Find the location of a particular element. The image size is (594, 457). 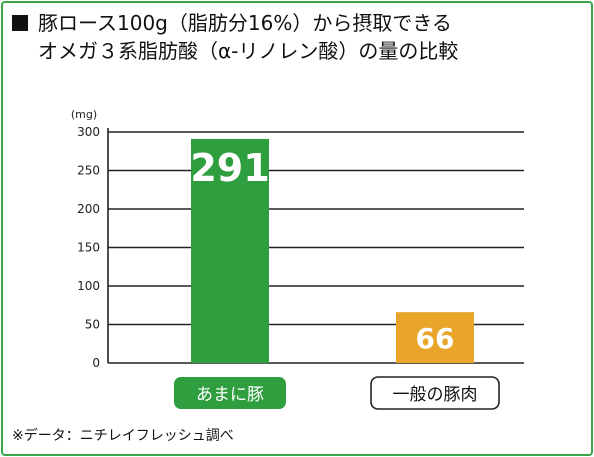

bar-value-label: 291 is located at coordinates (229, 168).